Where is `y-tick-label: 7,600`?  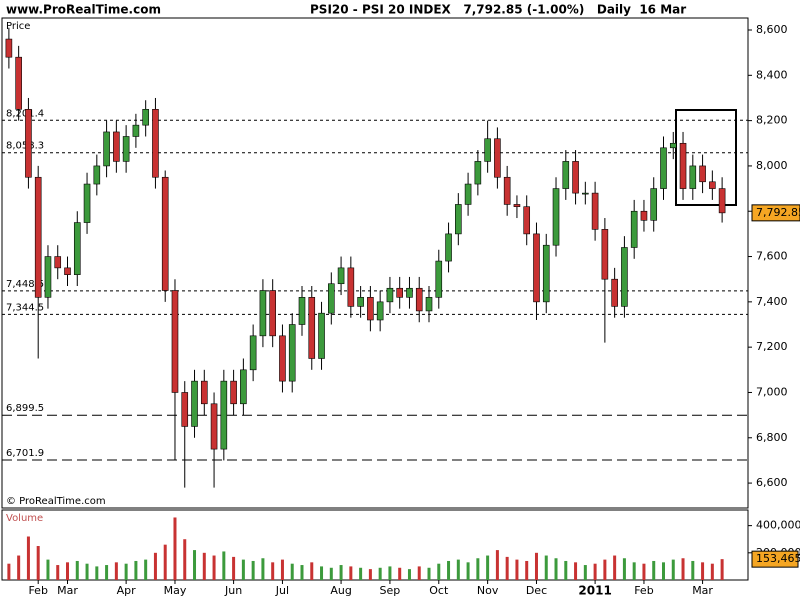 y-tick-label: 7,600 is located at coordinates (772, 256).